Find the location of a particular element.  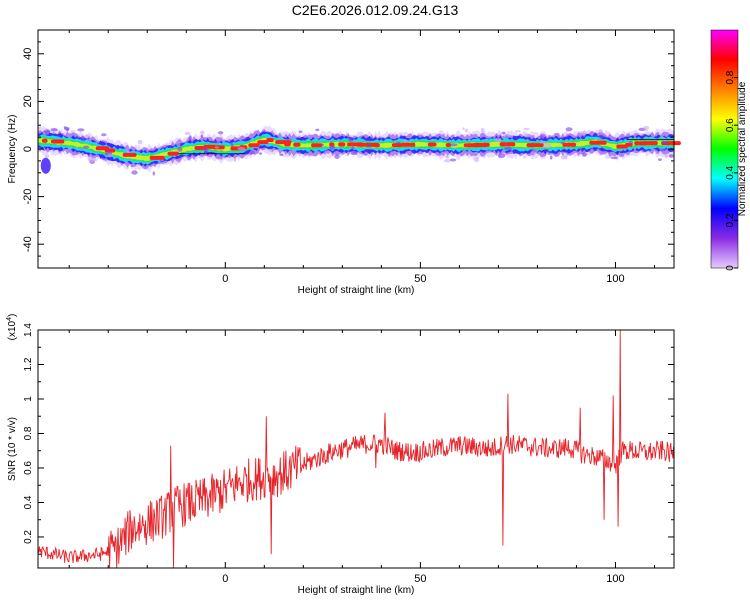

y-tick-label: 0.8 is located at coordinates (28, 433).